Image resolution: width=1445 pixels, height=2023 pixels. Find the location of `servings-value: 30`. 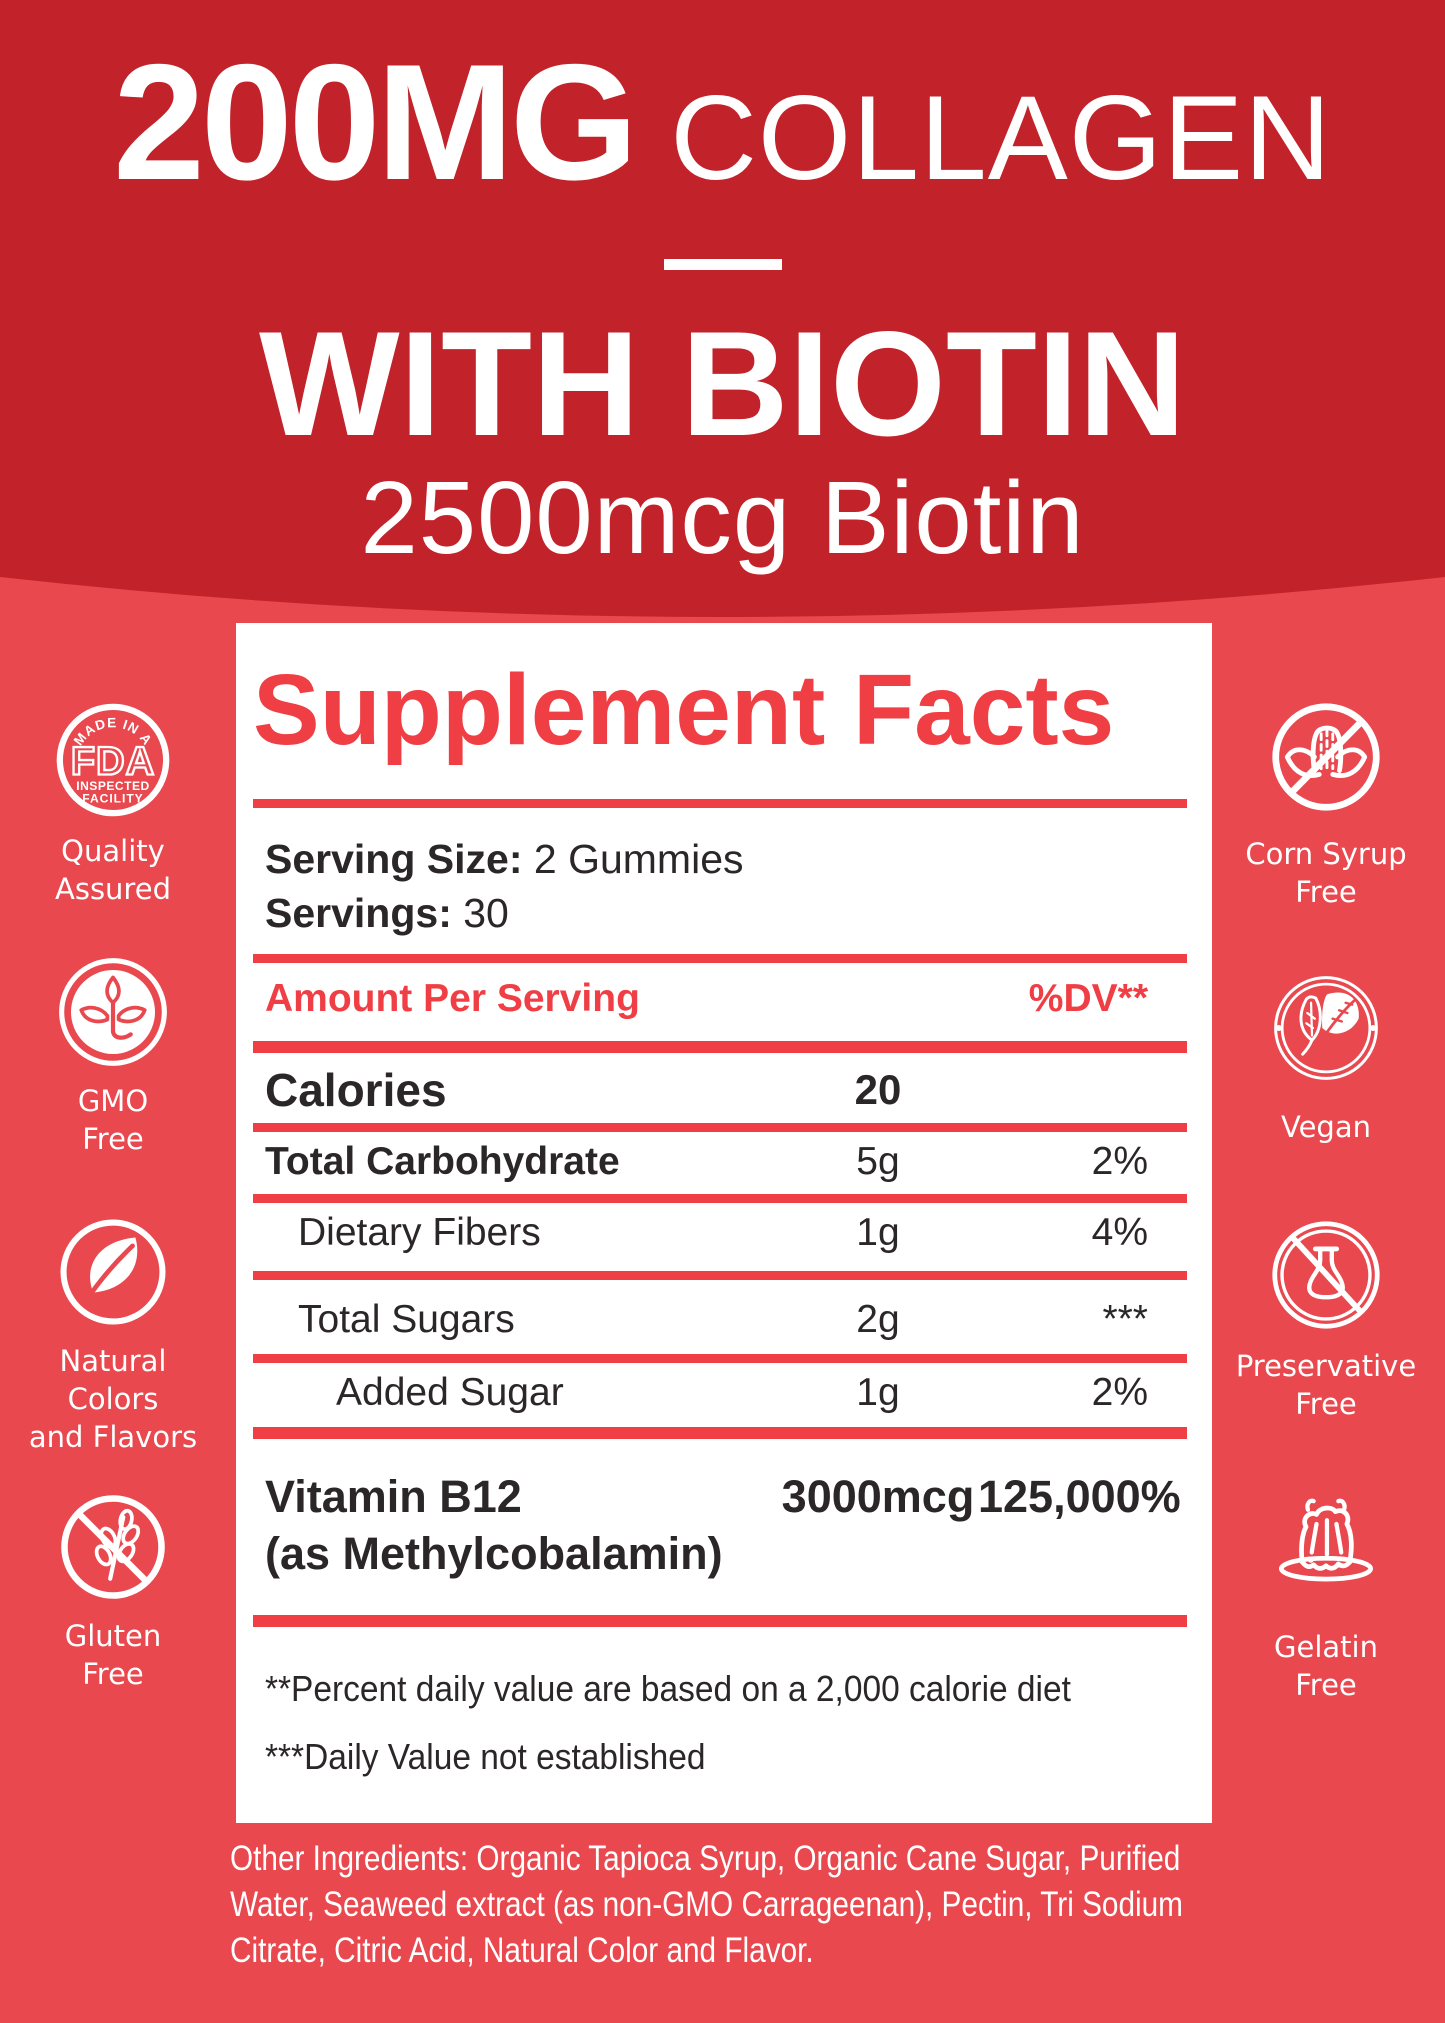

servings-value: 30 is located at coordinates (486, 913).